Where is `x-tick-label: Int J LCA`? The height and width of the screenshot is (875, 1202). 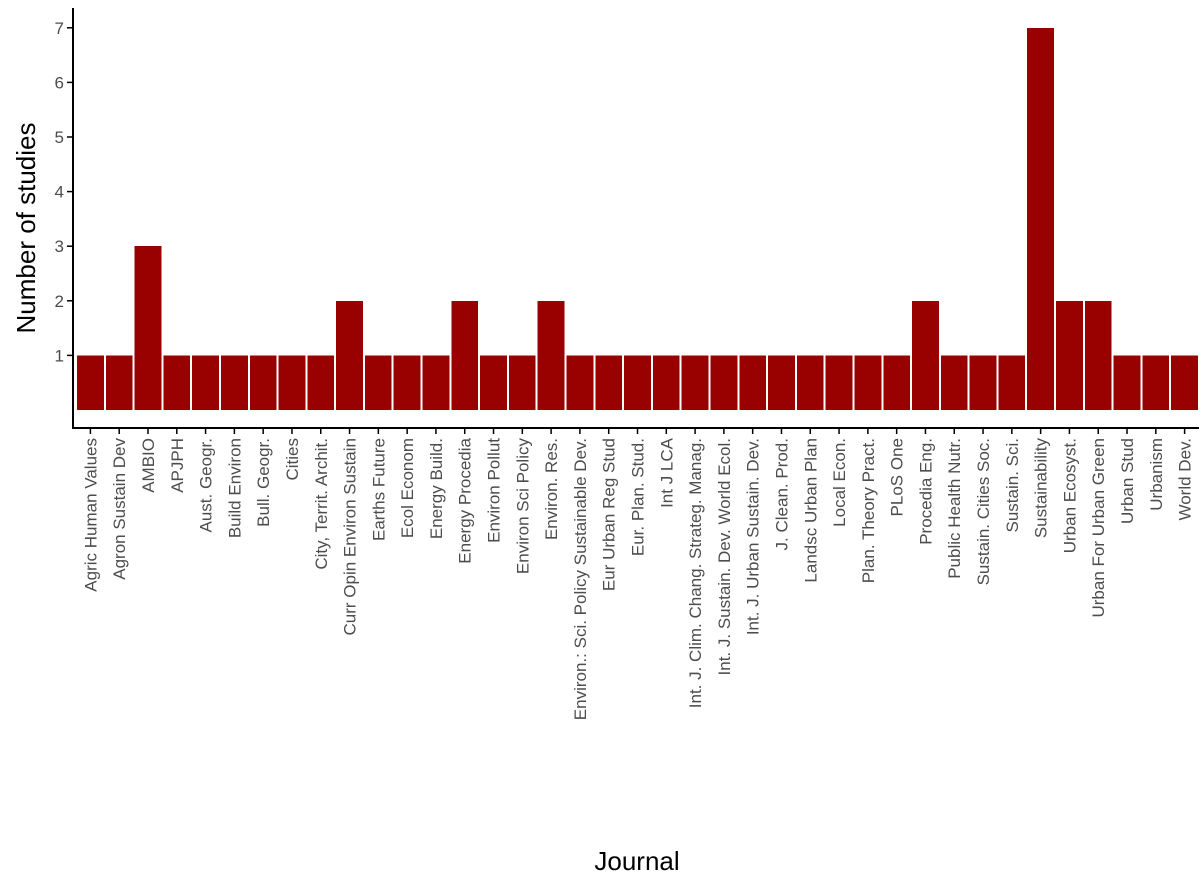 x-tick-label: Int J LCA is located at coordinates (666, 472).